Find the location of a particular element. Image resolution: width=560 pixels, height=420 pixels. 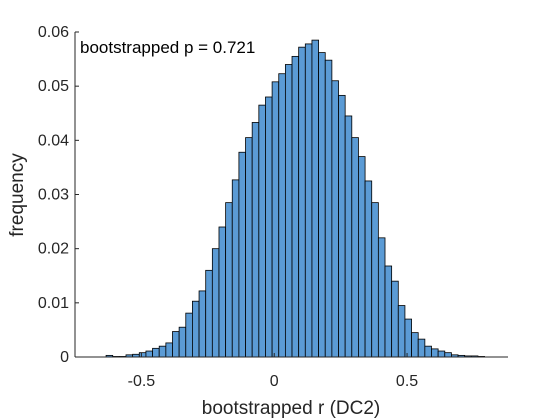

y-tick-label: 0.05 is located at coordinates (53, 86).